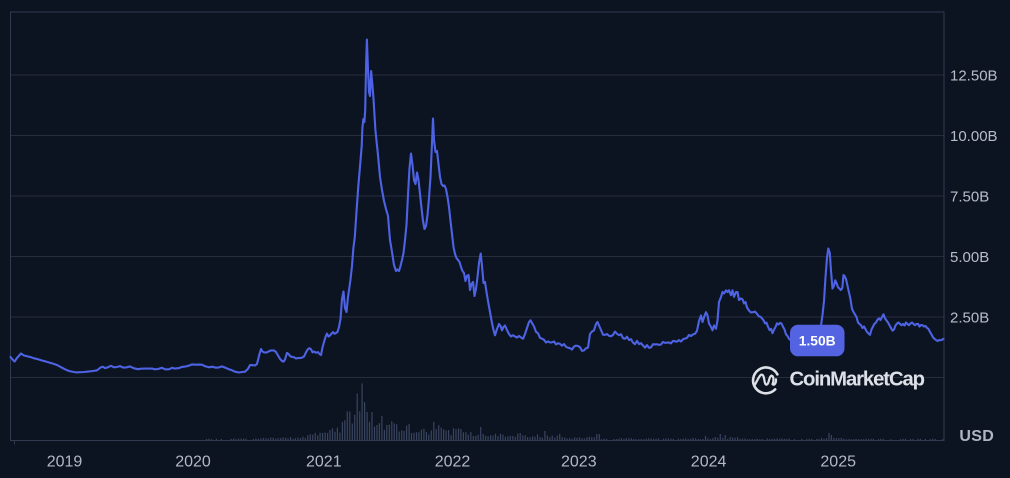 The height and width of the screenshot is (478, 1010). What do you see at coordinates (709, 462) in the screenshot?
I see `svg-text: 2024` at bounding box center [709, 462].